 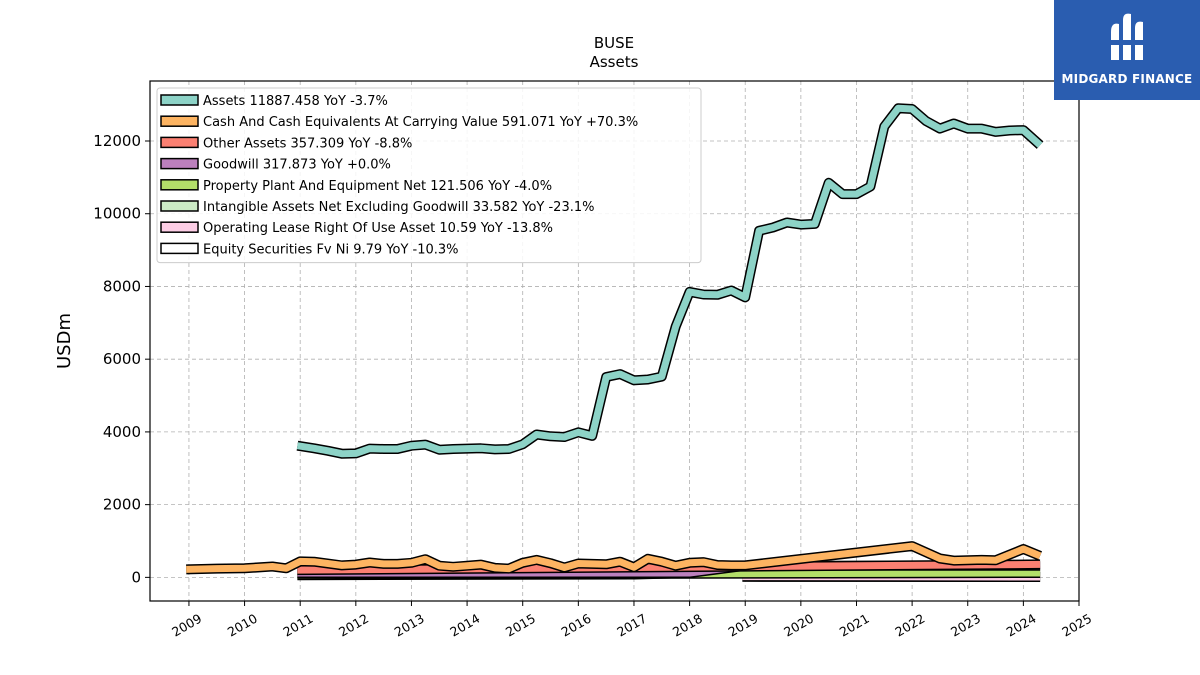 What do you see at coordinates (1076, 625) in the screenshot?
I see `x-tick-label: 2025` at bounding box center [1076, 625].